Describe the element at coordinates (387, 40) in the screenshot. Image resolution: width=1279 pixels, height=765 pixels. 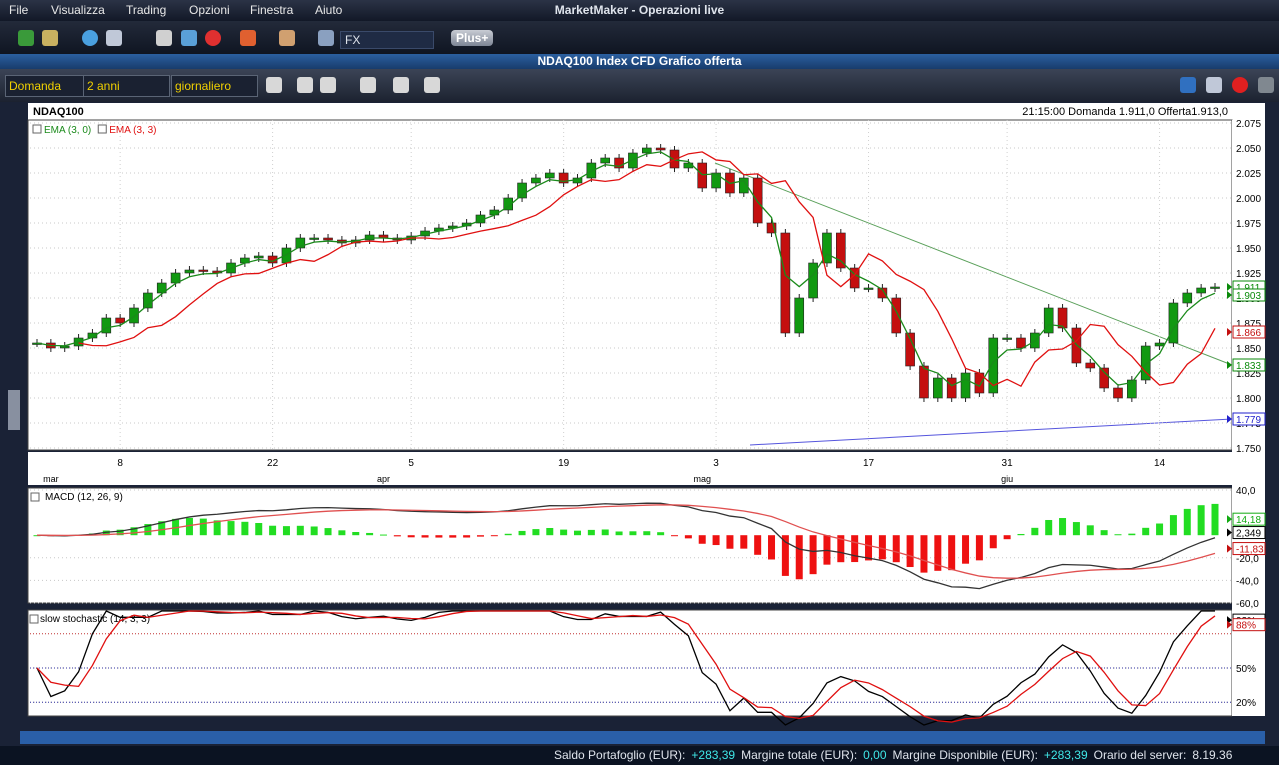
I see `symbol-select: FX` at that location.